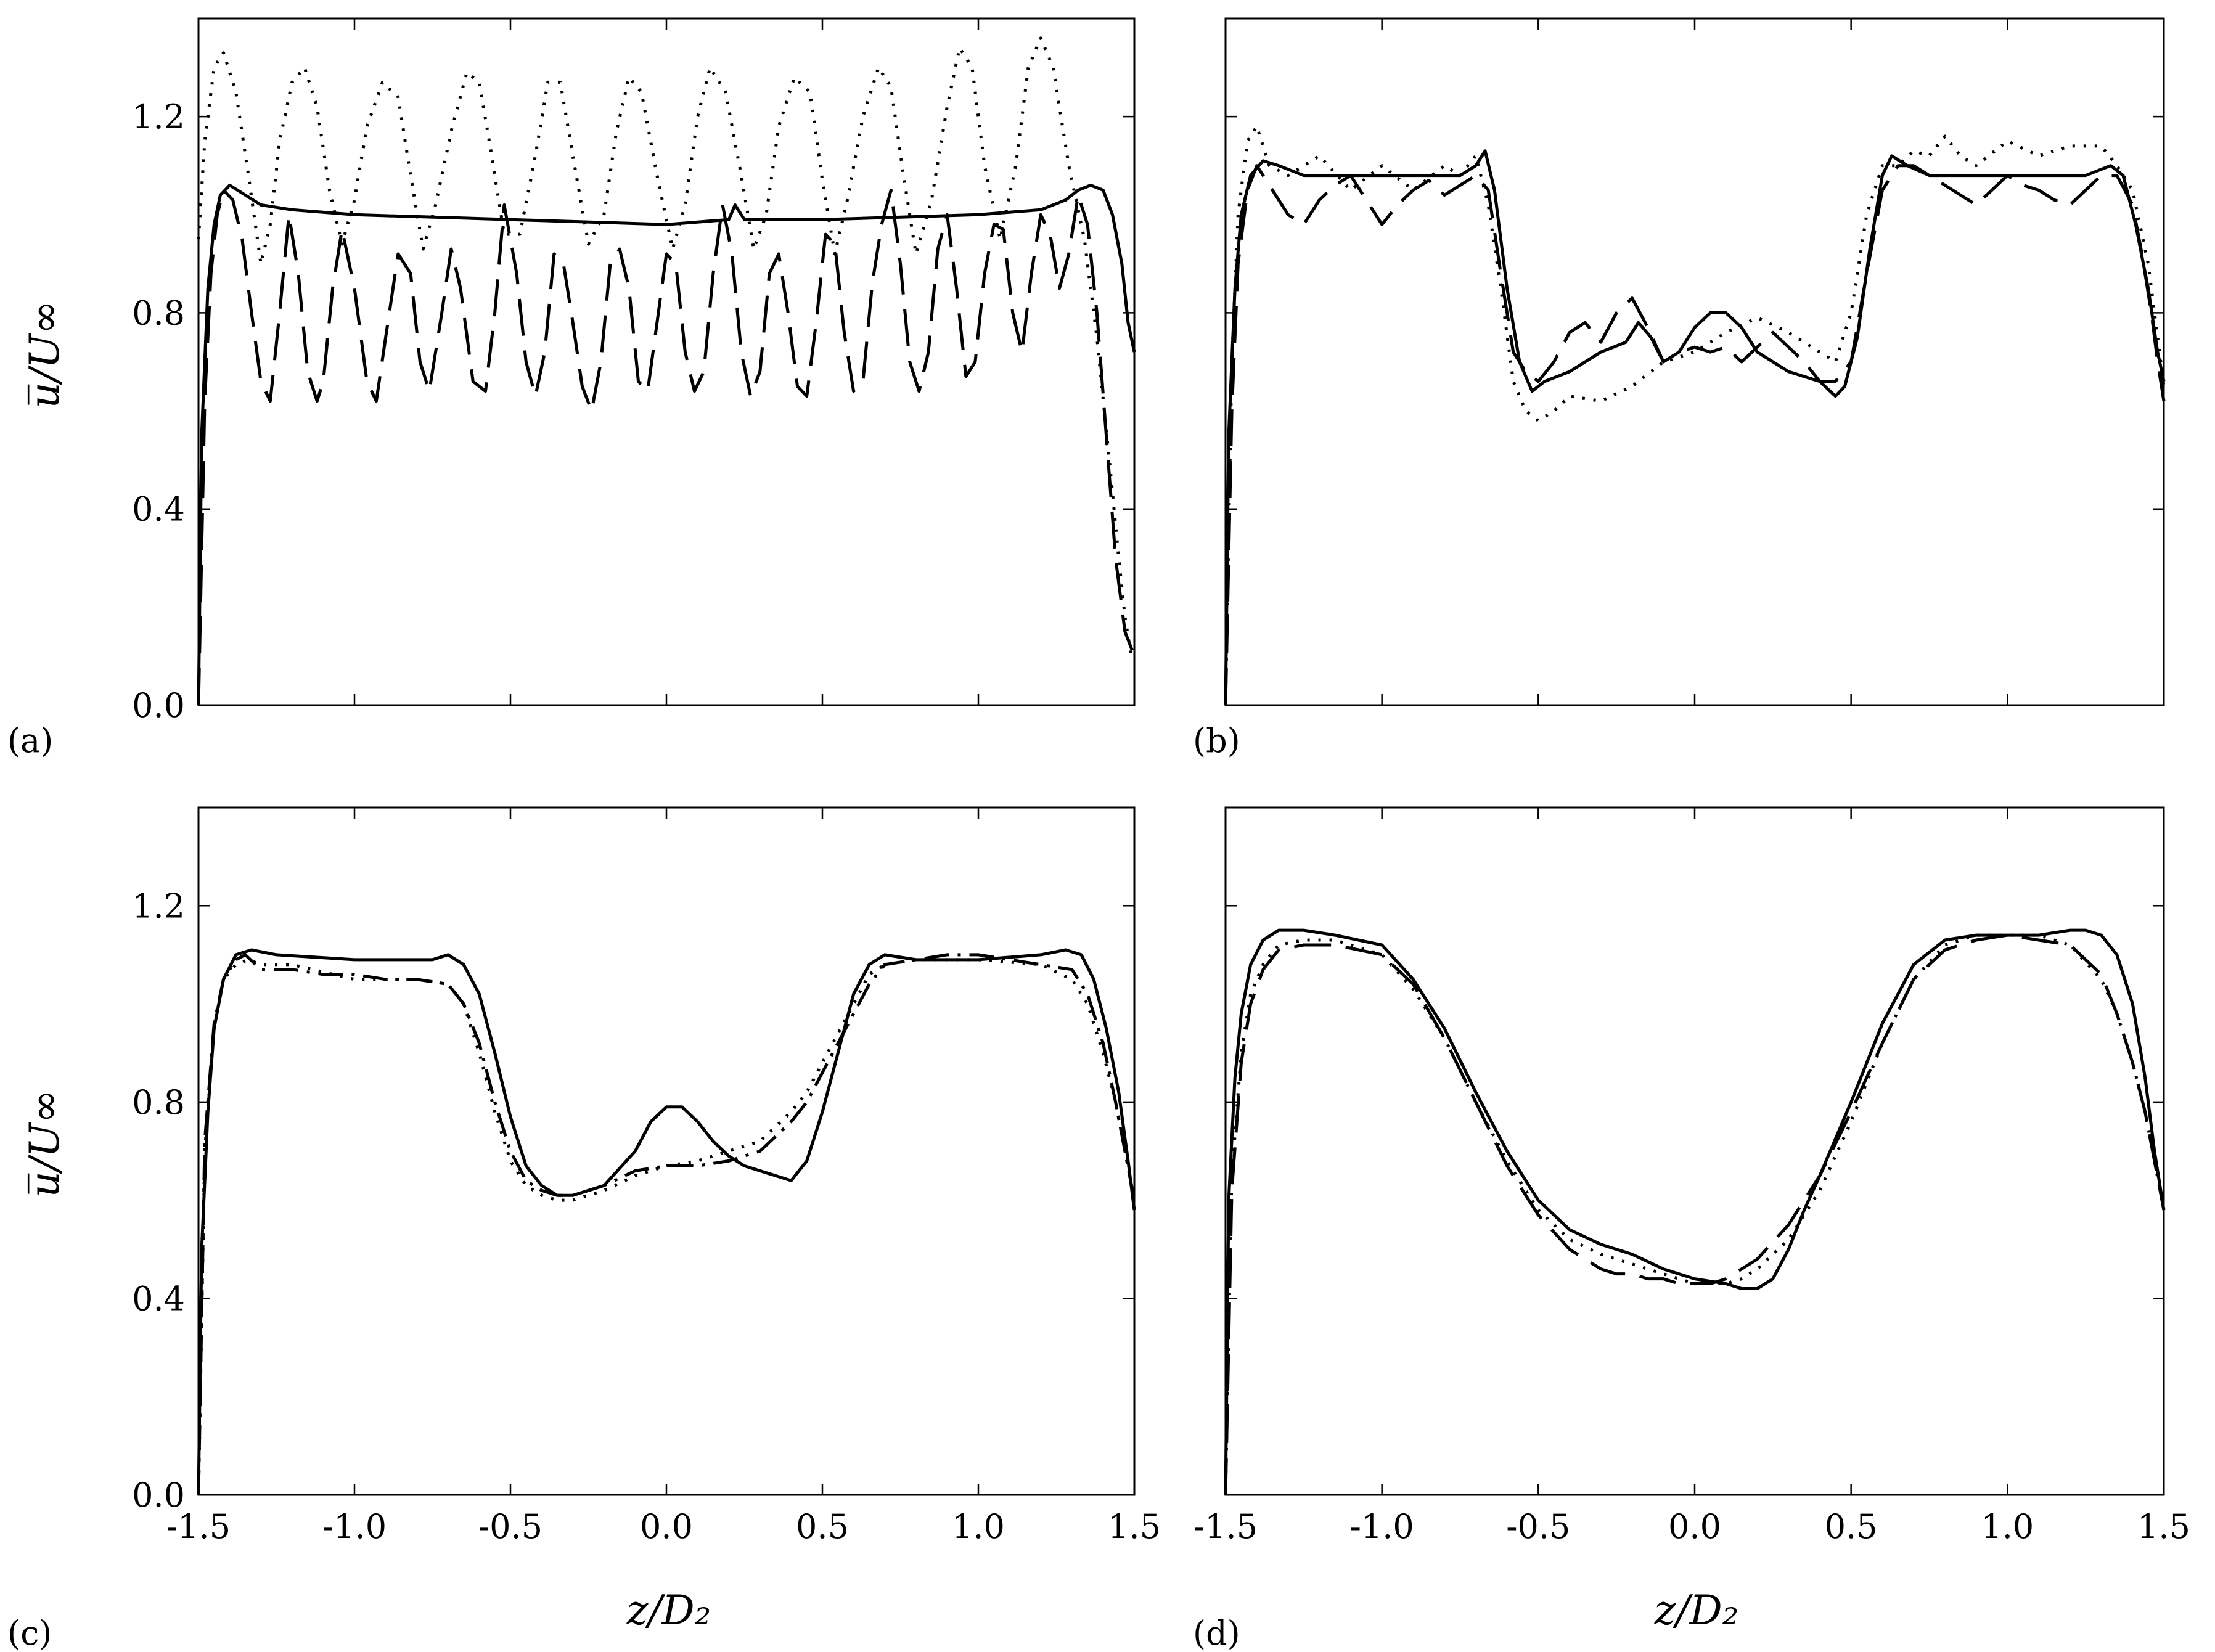 This screenshot has width=2215, height=1652. Describe the element at coordinates (1696, 1611) in the screenshot. I see `x-axis-label-right: z/D₂` at that location.